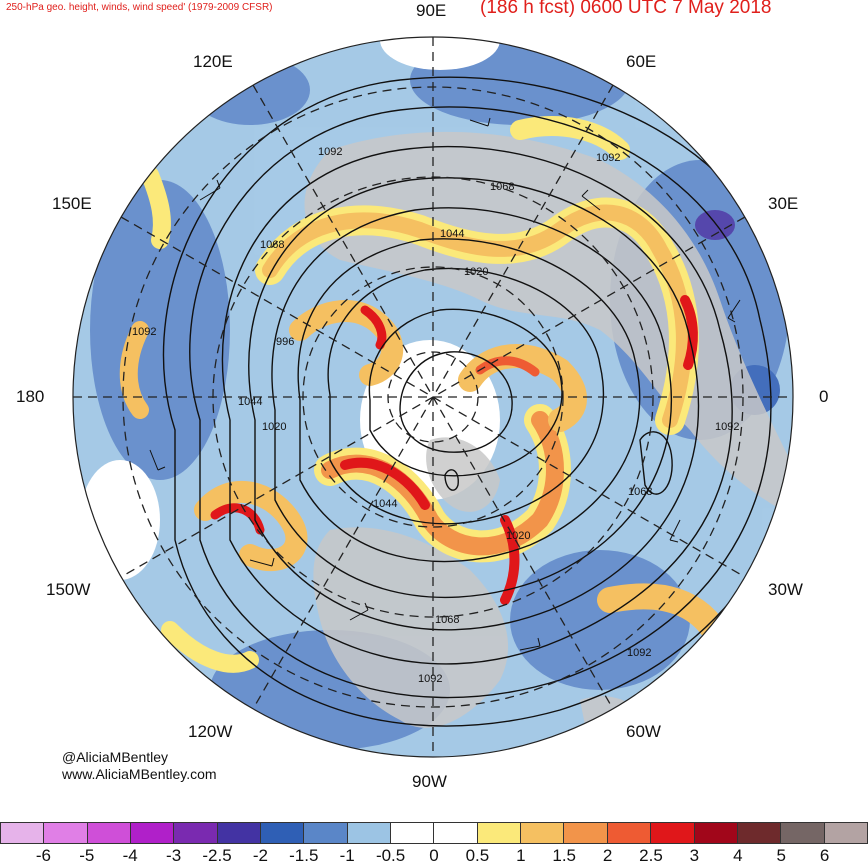  What do you see at coordinates (607, 855) in the screenshot?
I see `colorbar-tick-label: 2` at bounding box center [607, 855].